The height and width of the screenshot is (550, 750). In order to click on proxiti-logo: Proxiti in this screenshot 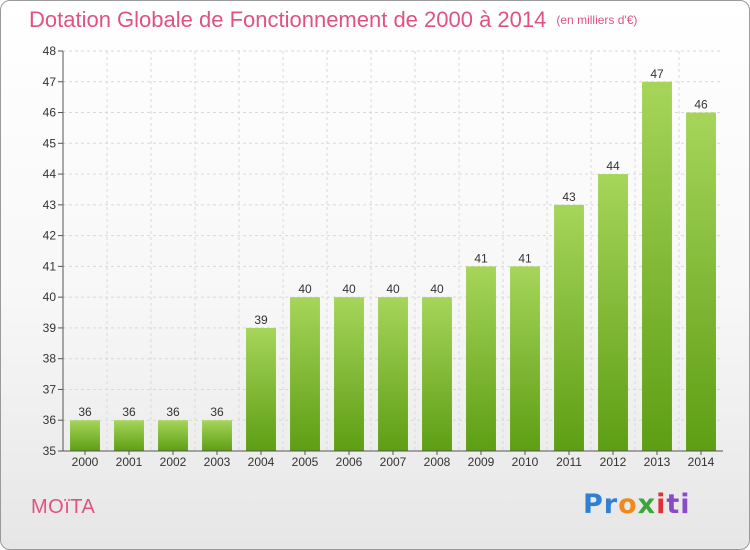, I will do `click(637, 504)`.